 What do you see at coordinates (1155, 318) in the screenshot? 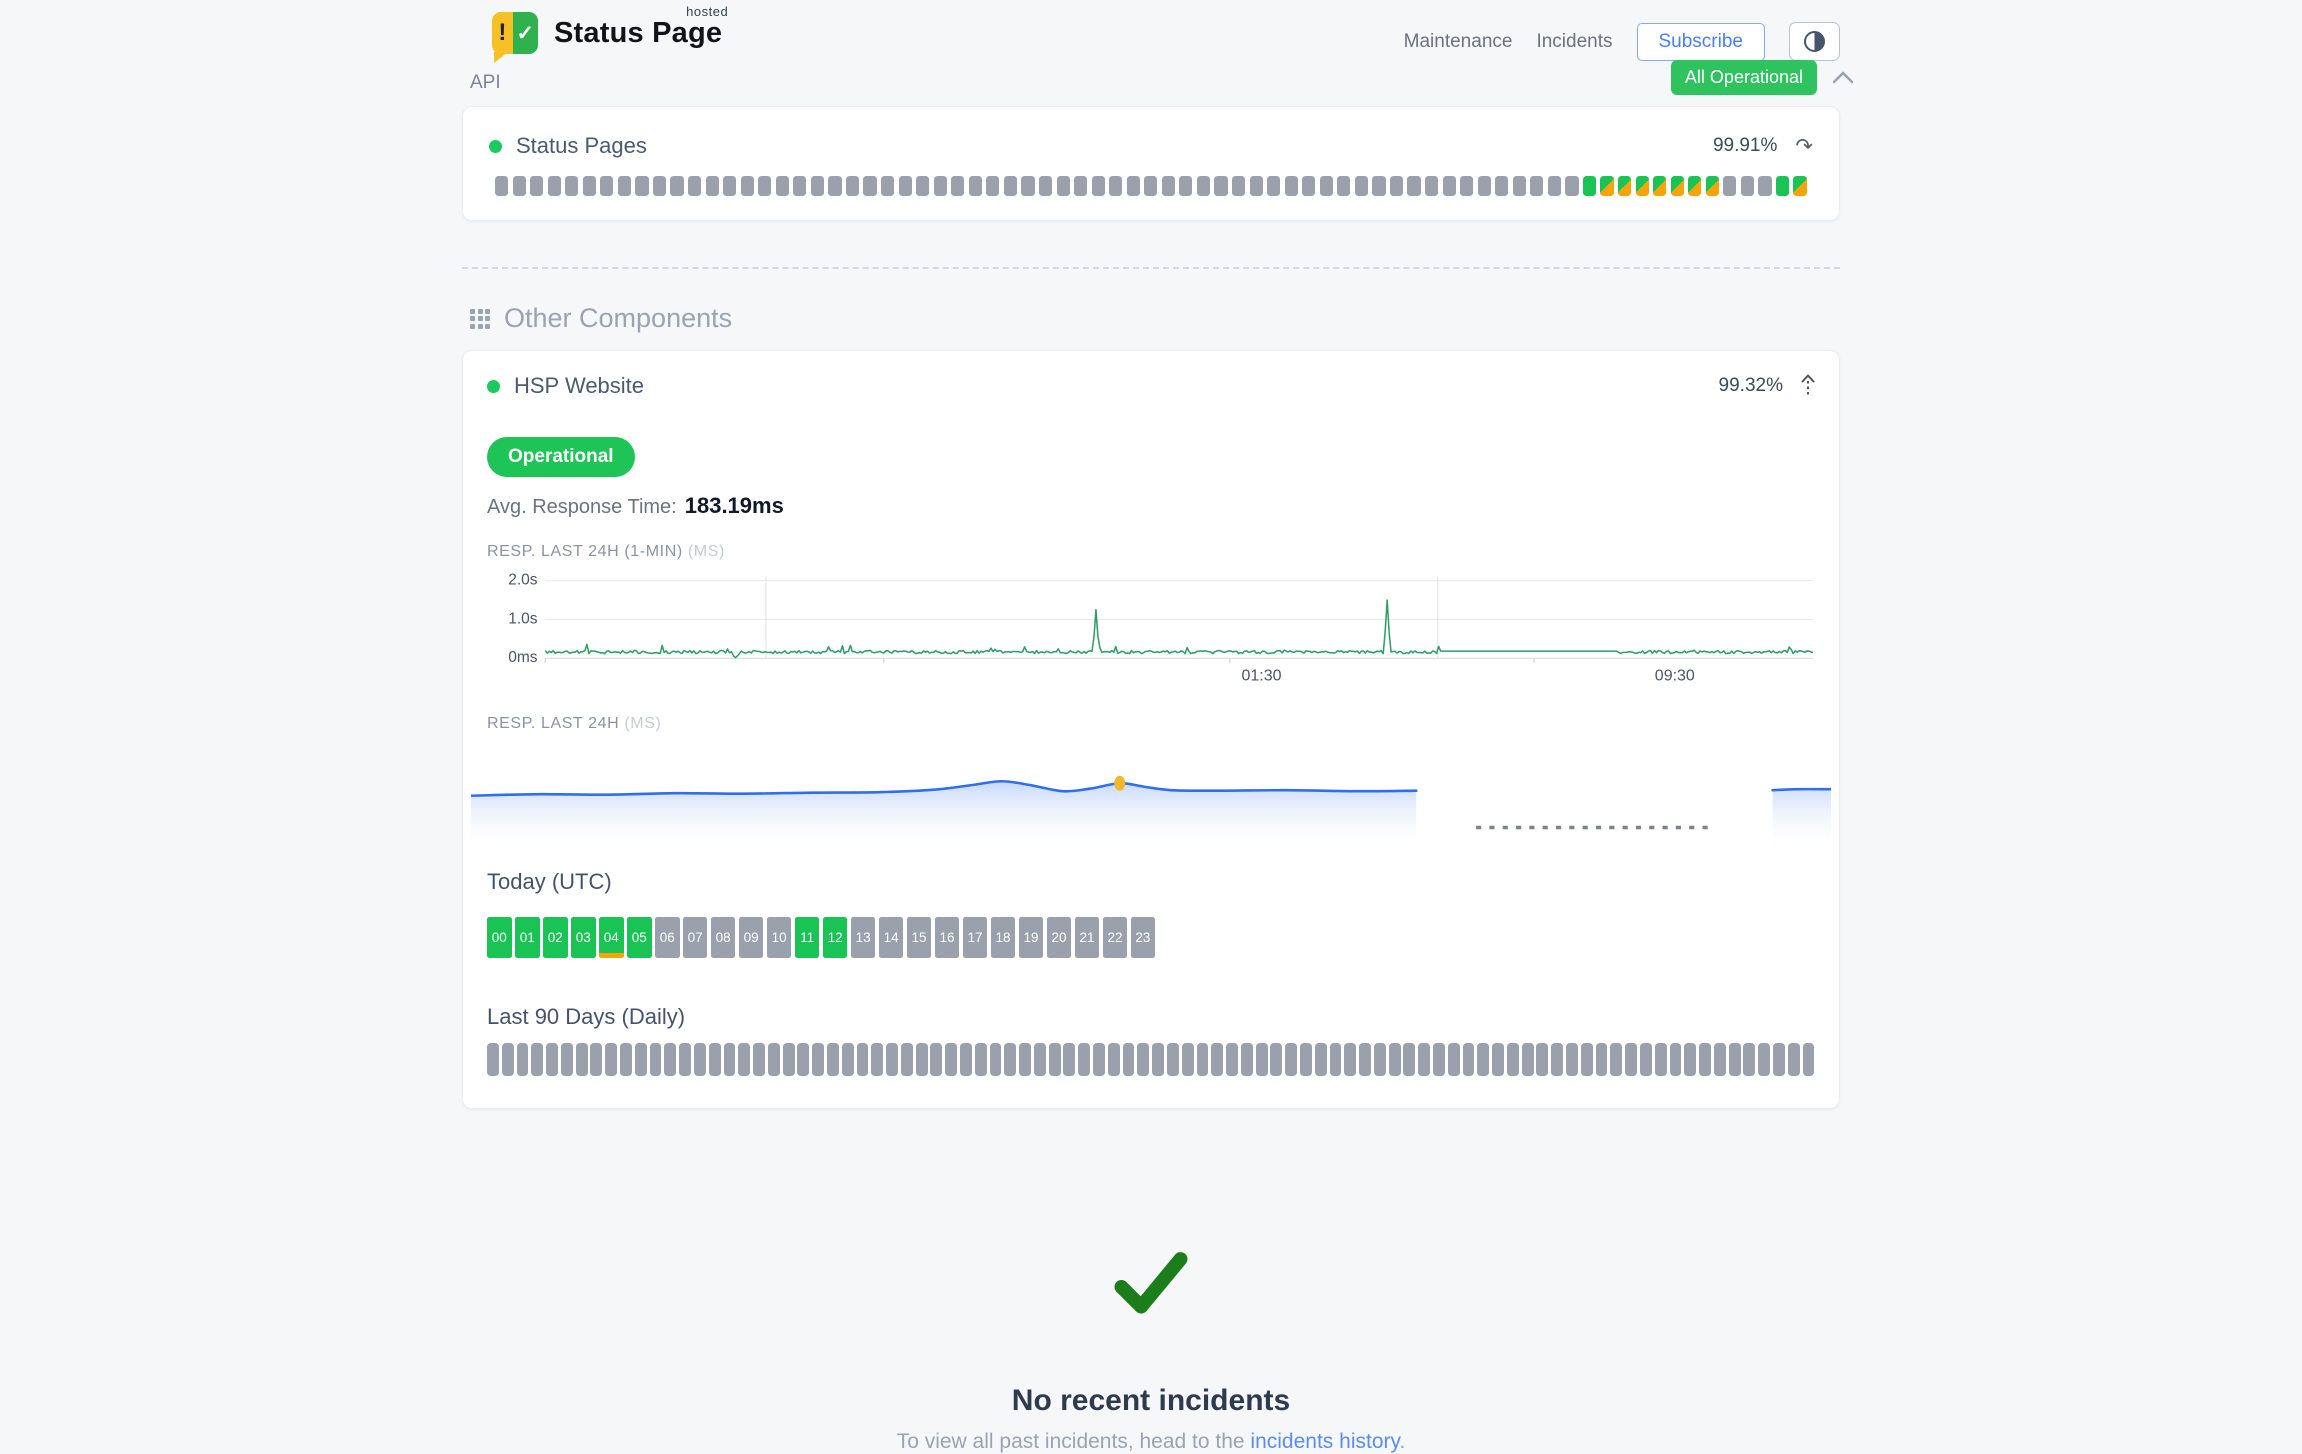
I see `other-components-header: Other Components` at bounding box center [1155, 318].